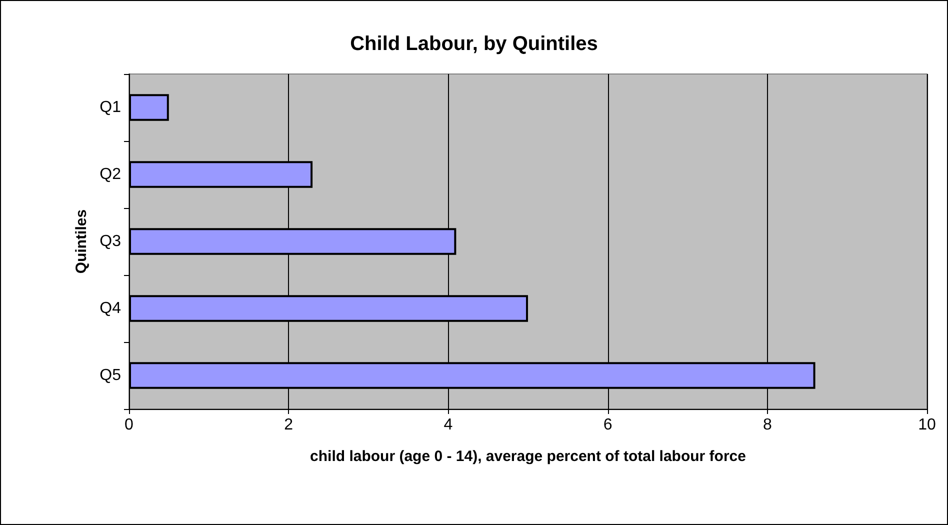 The height and width of the screenshot is (525, 948). What do you see at coordinates (111, 308) in the screenshot?
I see `y-tick-label: Q4` at bounding box center [111, 308].